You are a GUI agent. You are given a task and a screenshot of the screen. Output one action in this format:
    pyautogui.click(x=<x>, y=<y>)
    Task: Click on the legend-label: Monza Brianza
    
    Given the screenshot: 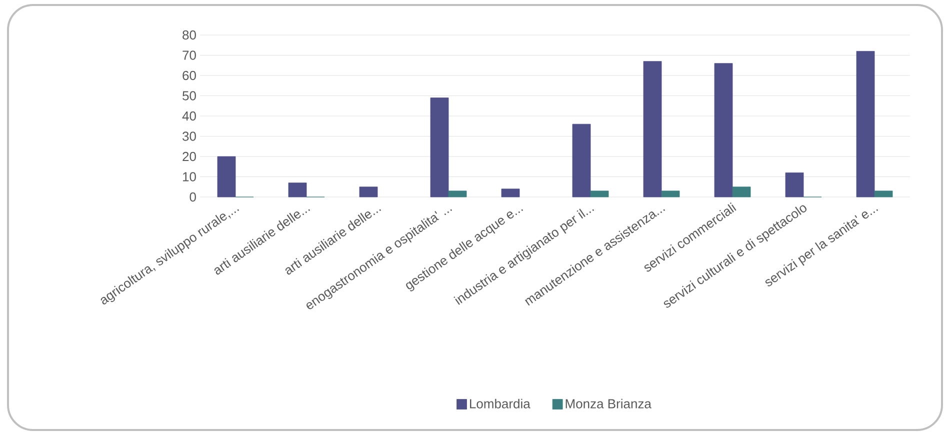 What is the action you would take?
    pyautogui.click(x=609, y=403)
    